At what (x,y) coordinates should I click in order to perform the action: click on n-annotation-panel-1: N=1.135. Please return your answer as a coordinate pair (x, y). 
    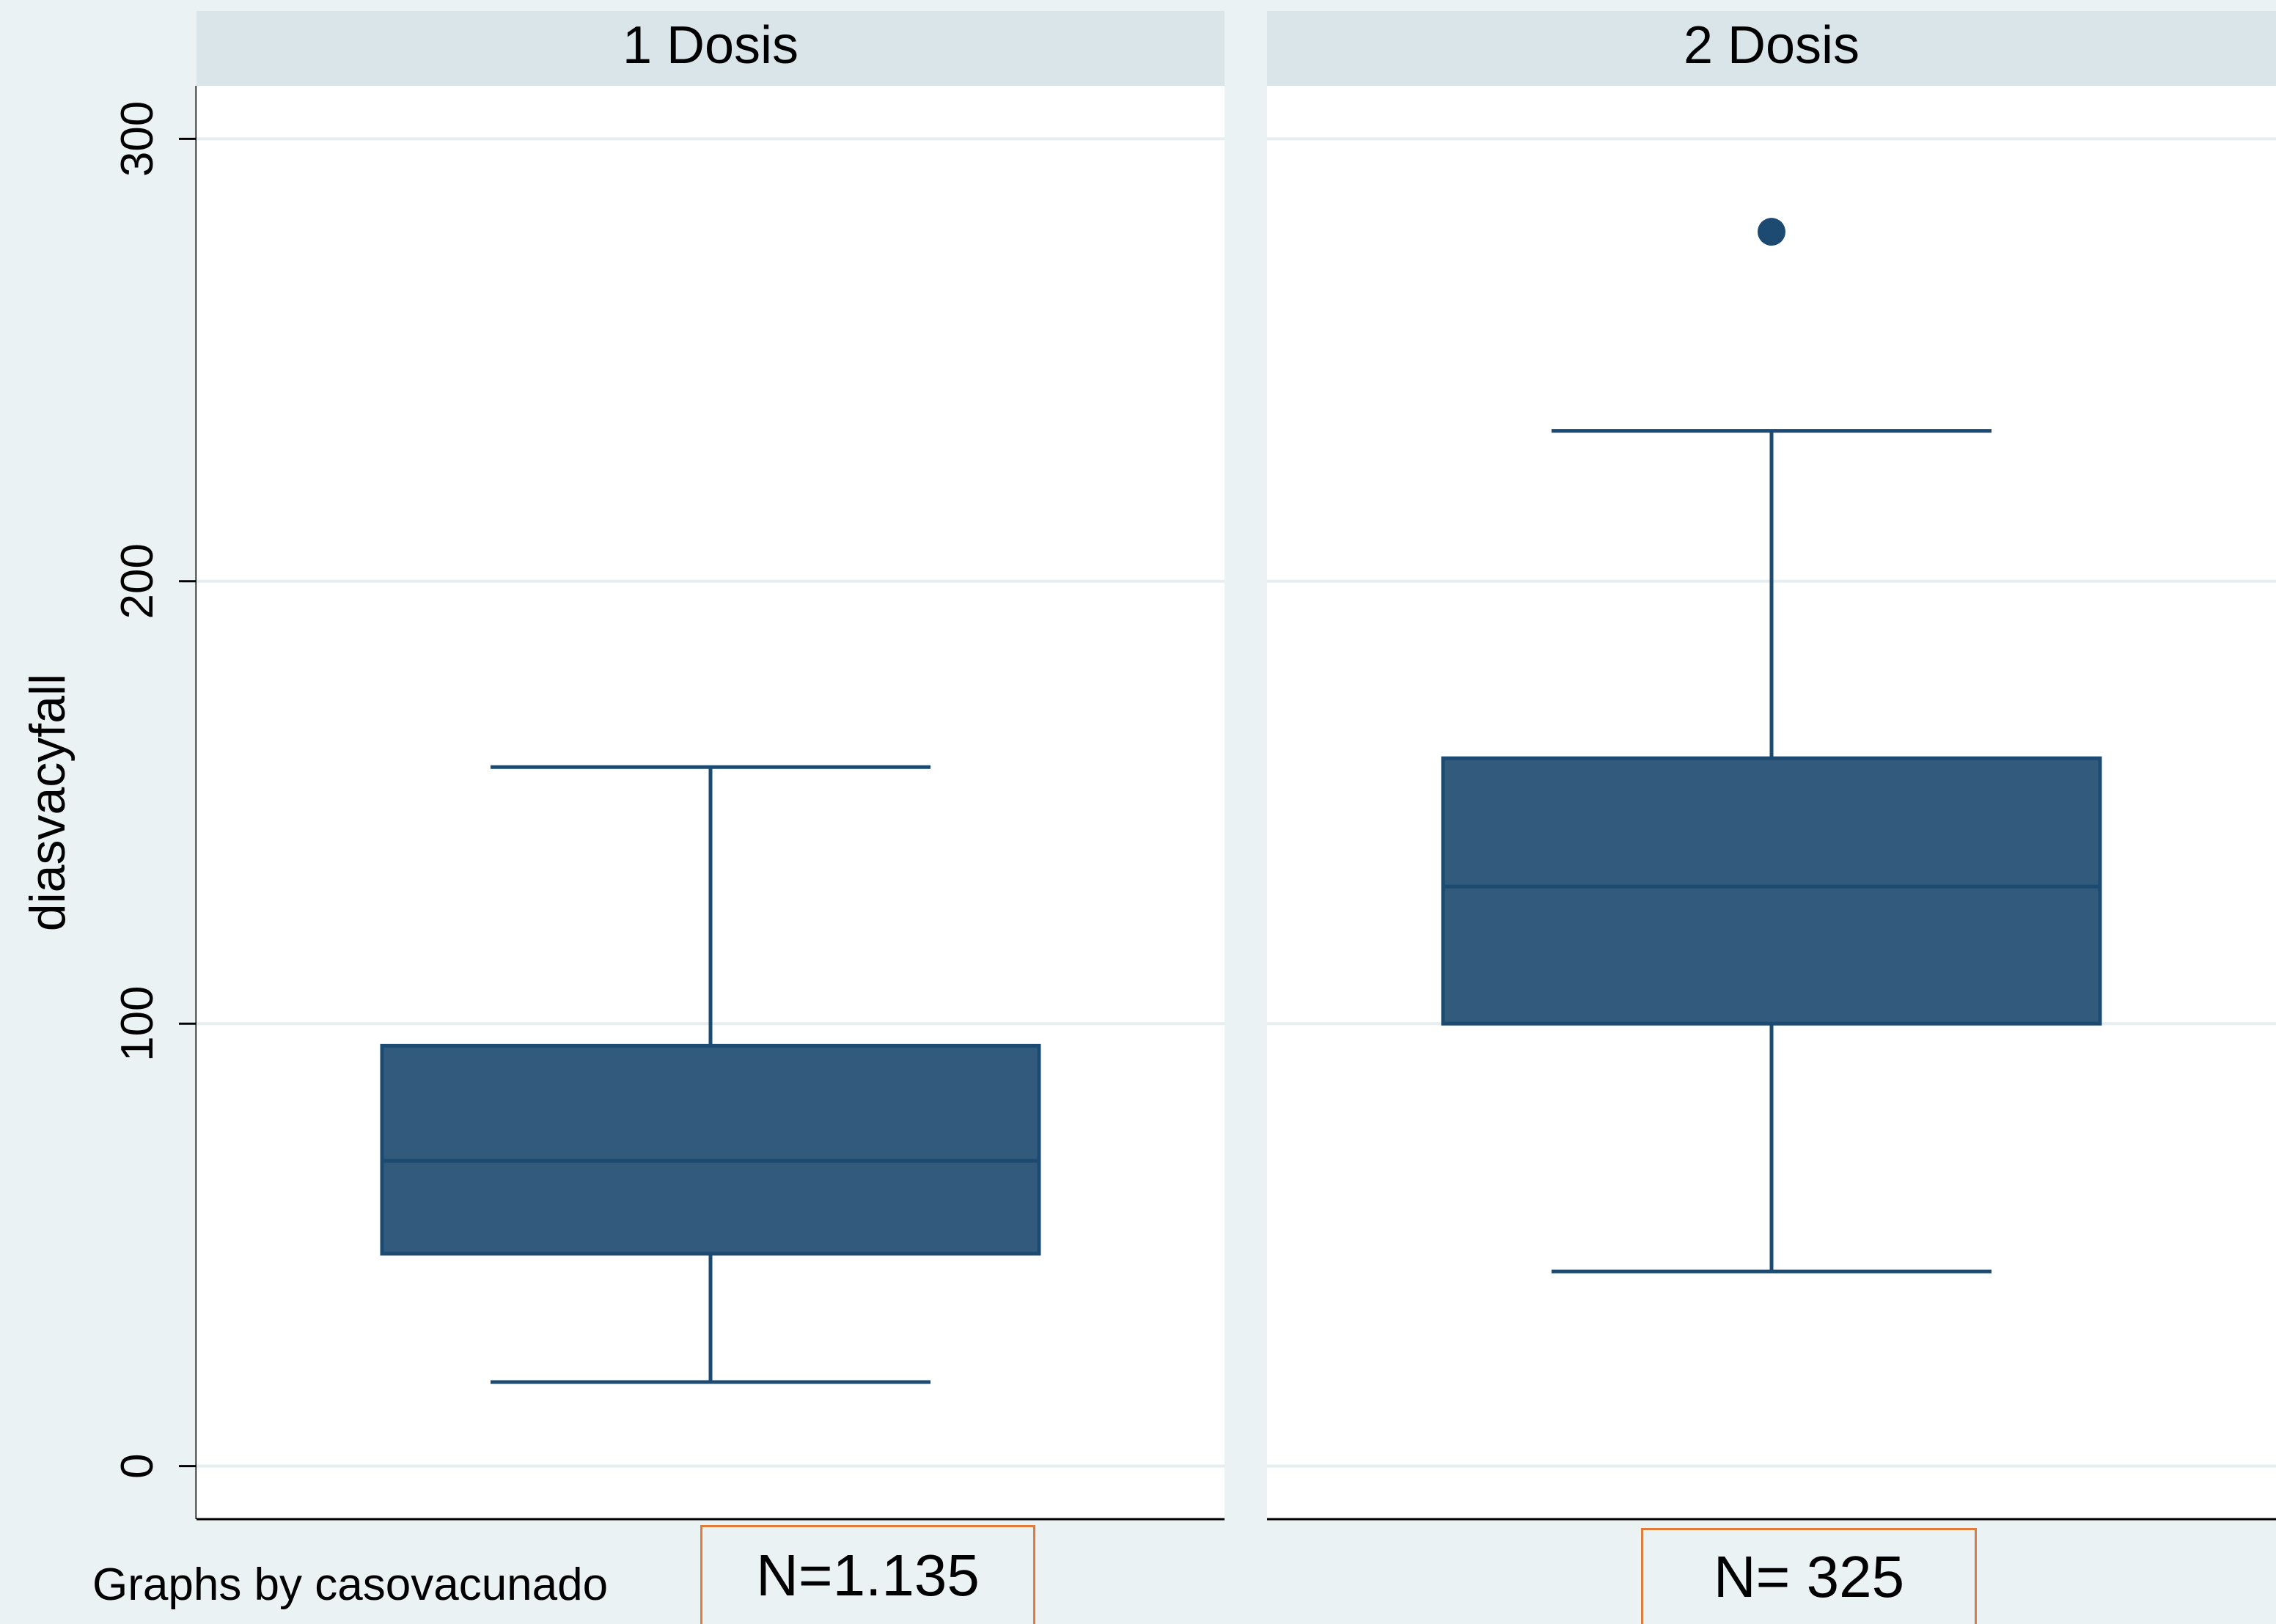
    Looking at the image, I should click on (867, 1574).